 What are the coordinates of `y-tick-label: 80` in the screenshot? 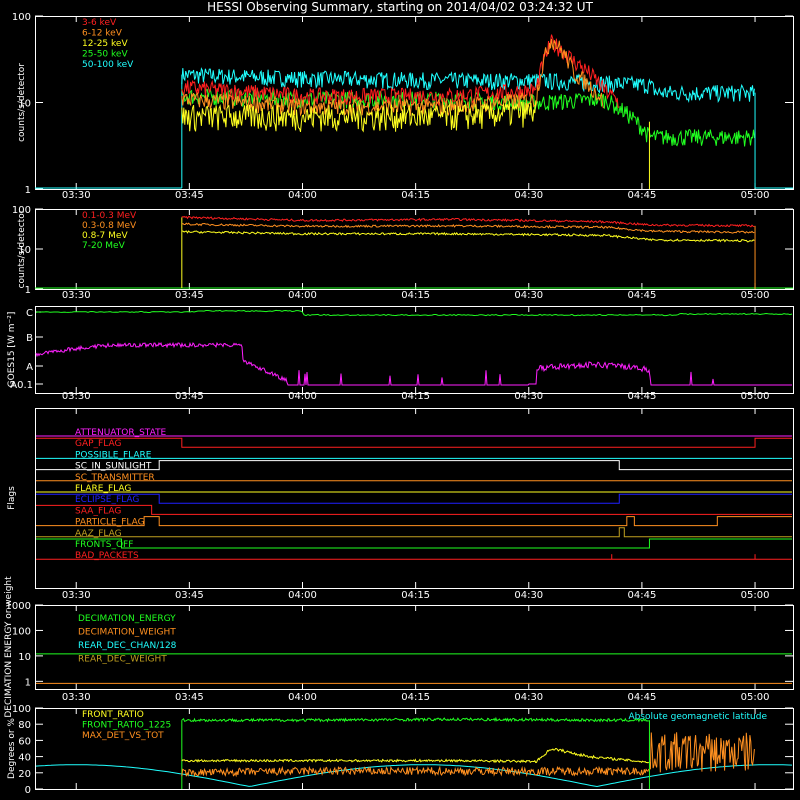 It's located at (24, 725).